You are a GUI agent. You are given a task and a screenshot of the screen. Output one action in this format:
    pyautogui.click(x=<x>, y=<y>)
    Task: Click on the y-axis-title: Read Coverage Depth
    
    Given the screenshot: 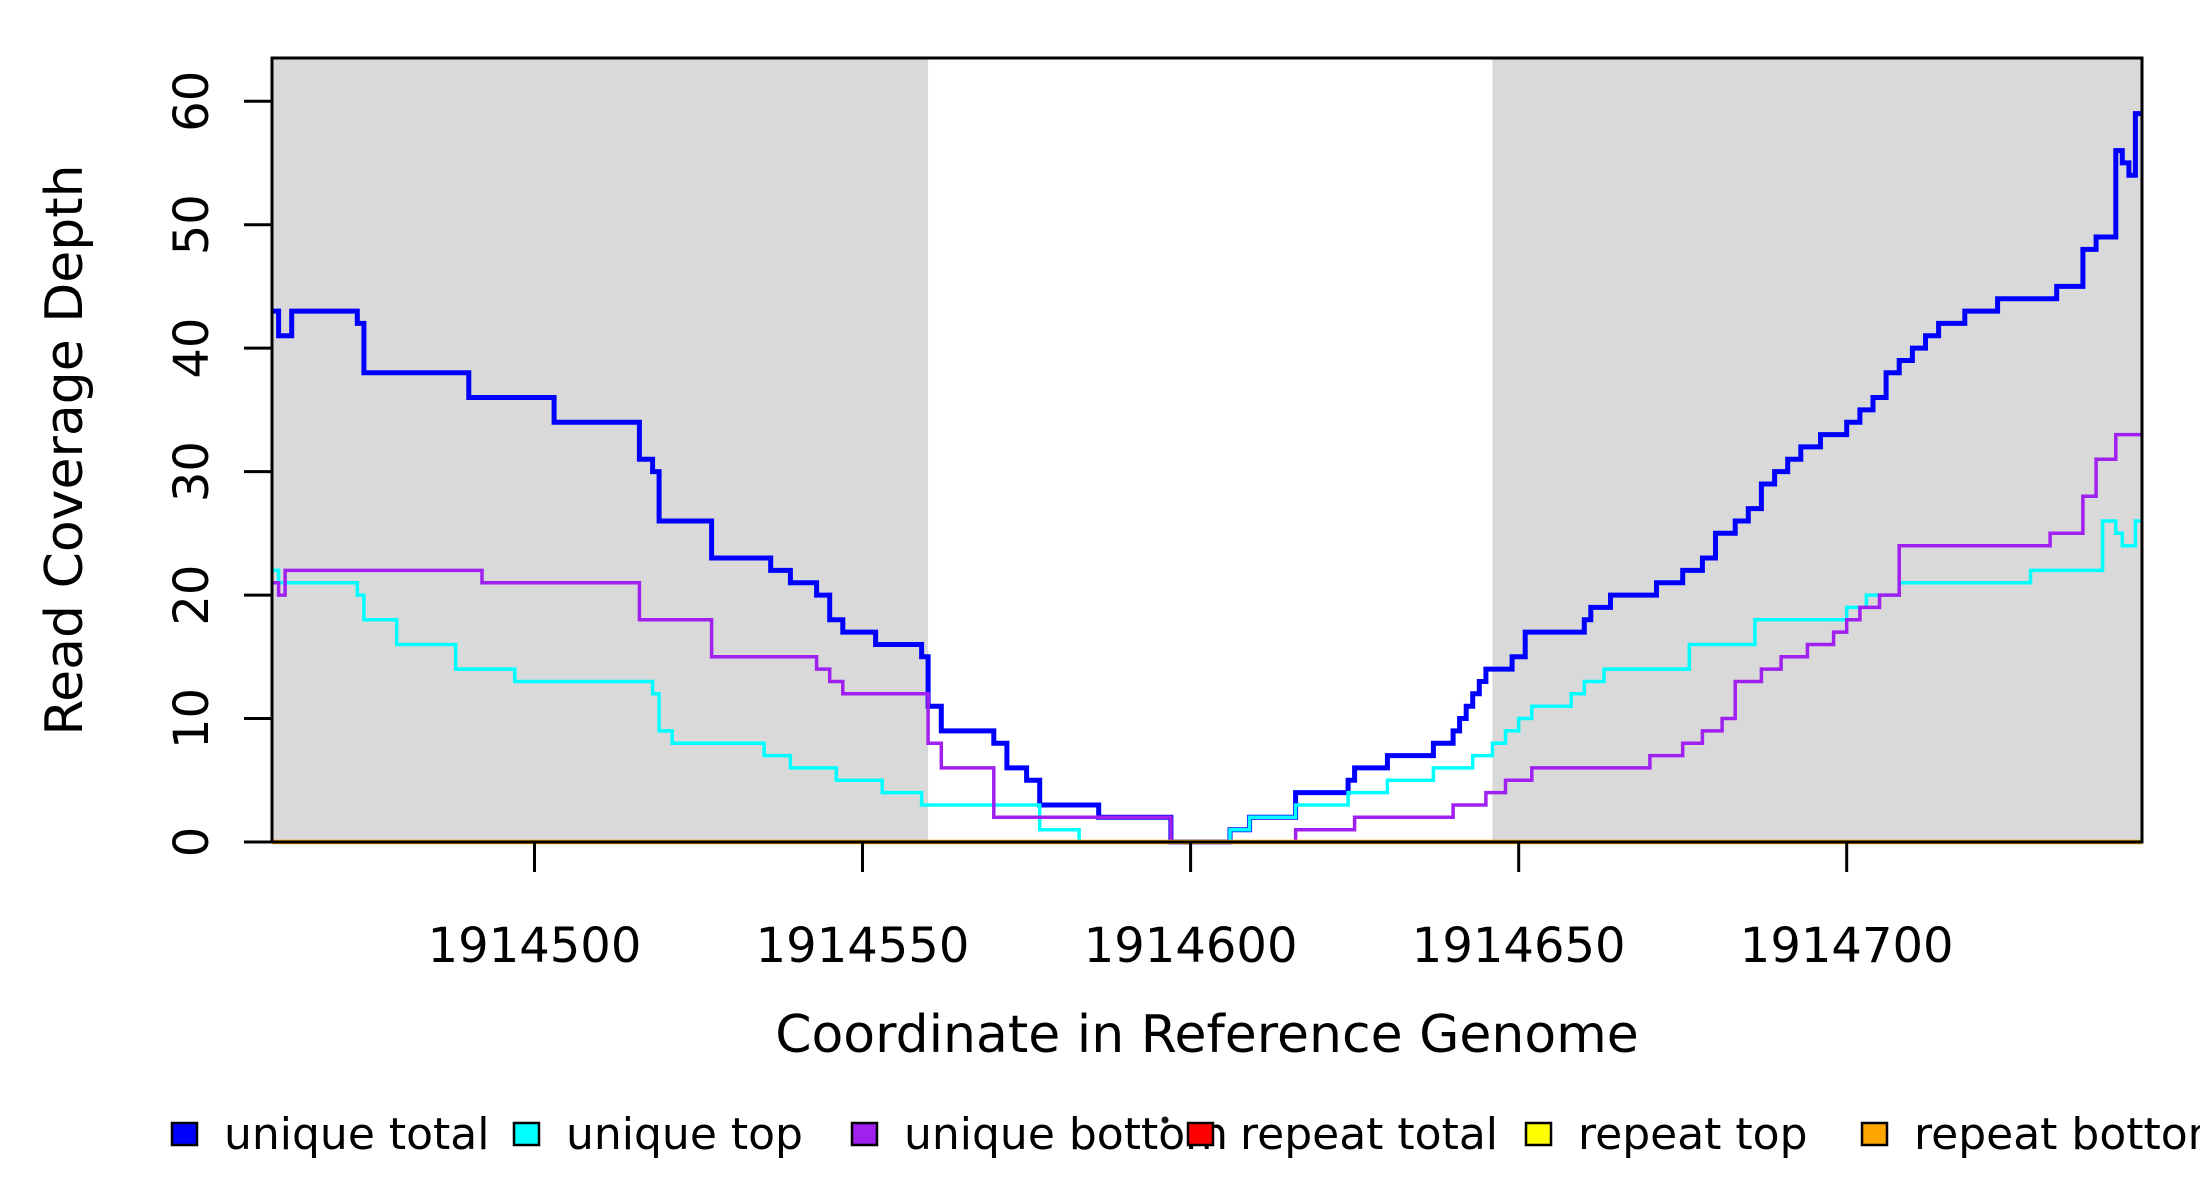 What is the action you would take?
    pyautogui.click(x=65, y=449)
    